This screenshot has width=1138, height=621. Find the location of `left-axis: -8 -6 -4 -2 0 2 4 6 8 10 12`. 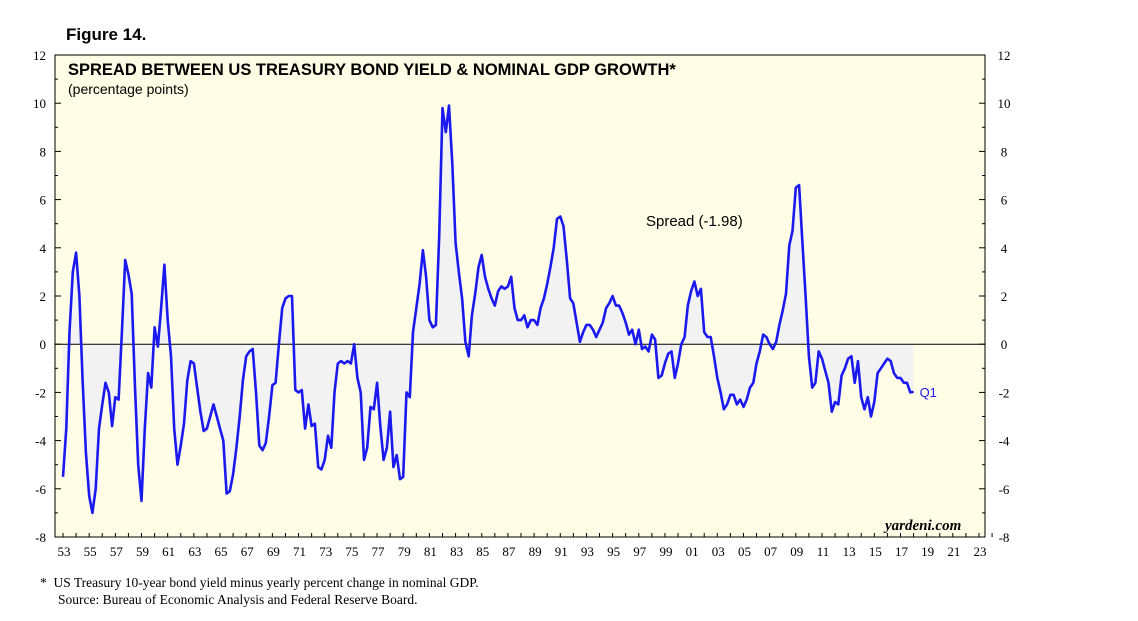

left-axis: -8 -6 -4 -2 0 2 4 6 8 10 12 is located at coordinates (47, 296).